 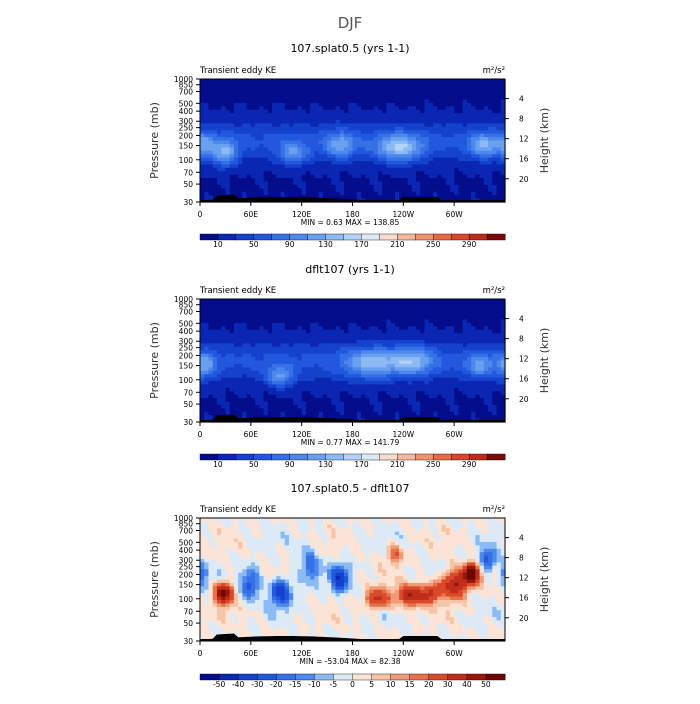 What do you see at coordinates (350, 222) in the screenshot?
I see `min-max-stats: MIN = 0.63 MAX = 138.85` at bounding box center [350, 222].